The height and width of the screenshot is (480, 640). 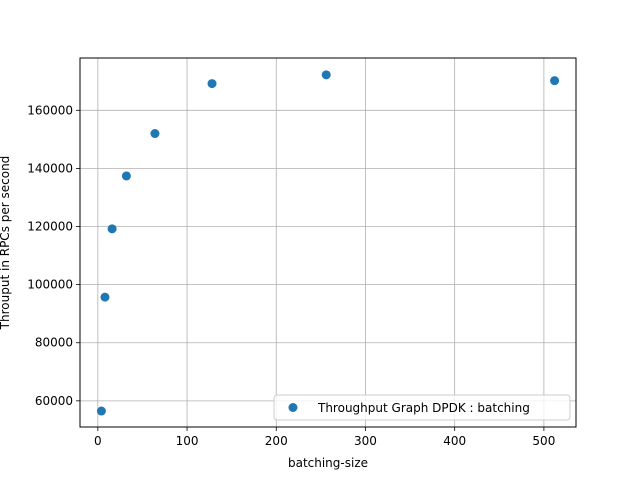 I want to click on legend-label: Throughput Graph DPDK : batching, so click(x=423, y=408).